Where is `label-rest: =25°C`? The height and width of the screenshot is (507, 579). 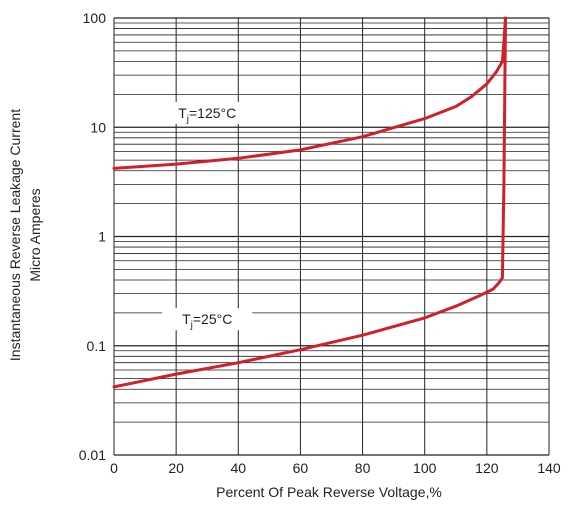
label-rest: =25°C is located at coordinates (212, 319).